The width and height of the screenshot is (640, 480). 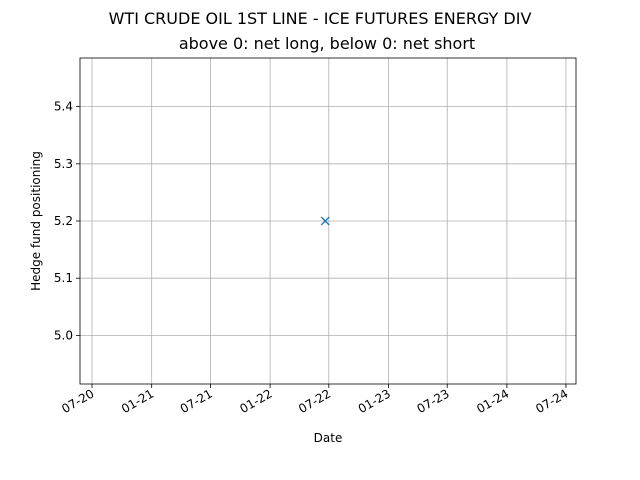 I want to click on x-tick-label: 01-21, so click(x=137, y=401).